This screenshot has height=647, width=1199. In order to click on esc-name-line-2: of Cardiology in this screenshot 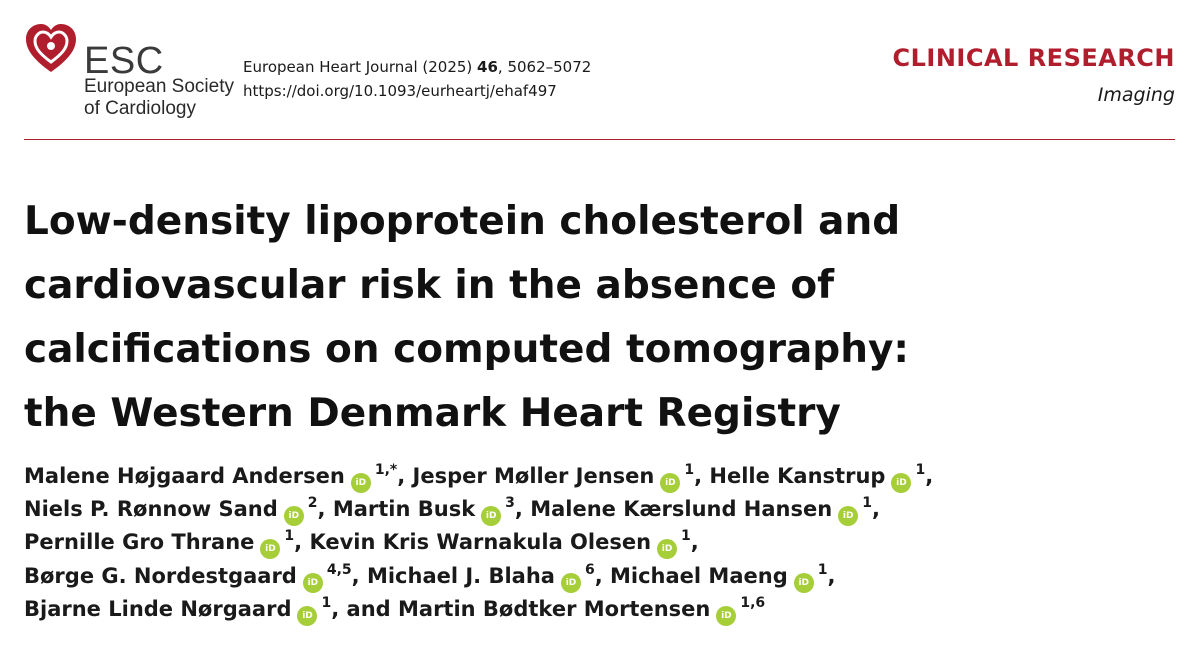, I will do `click(140, 108)`.